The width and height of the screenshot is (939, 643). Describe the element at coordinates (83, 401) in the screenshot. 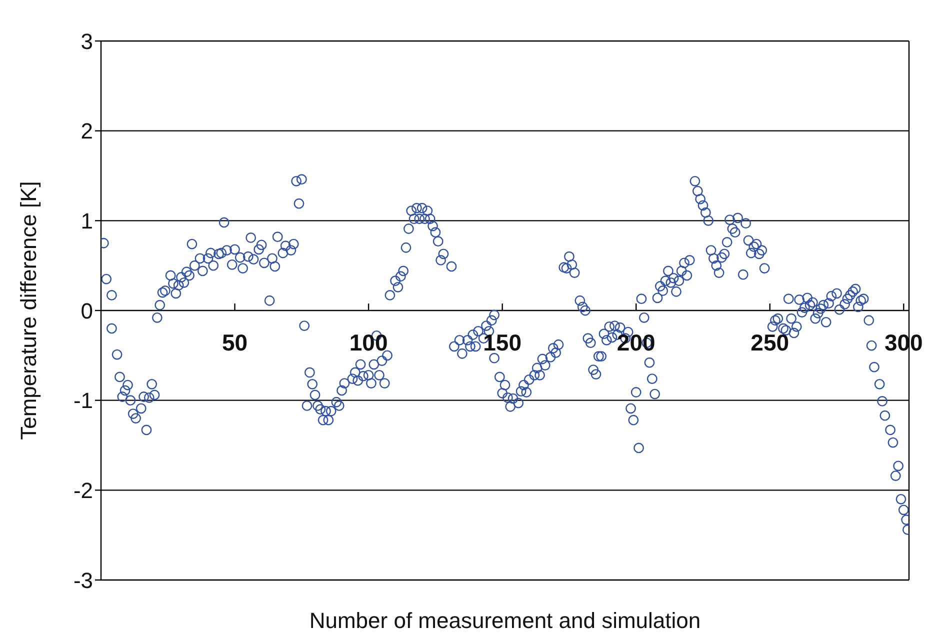

I see `y-tick-label: -1` at that location.